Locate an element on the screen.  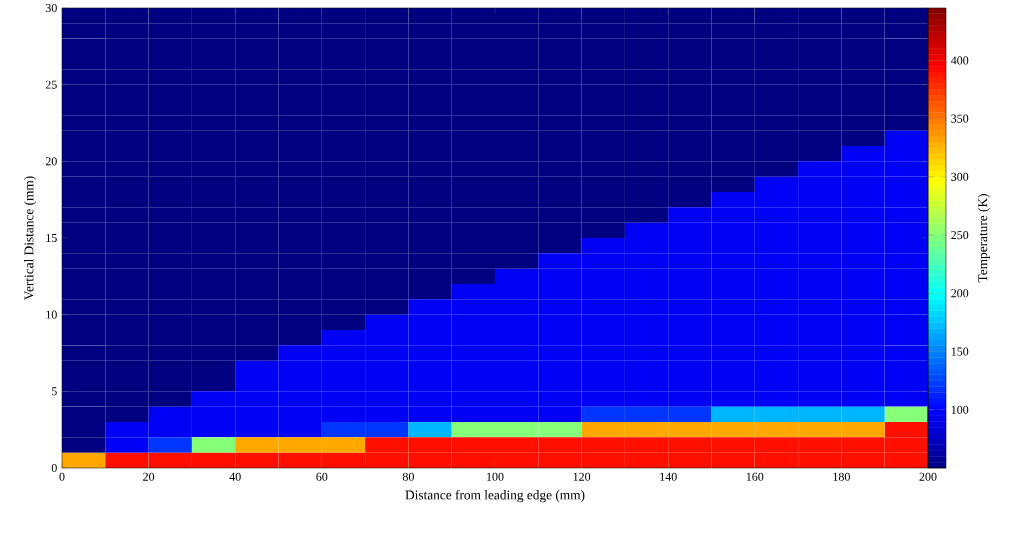
color-bar-label: 100 is located at coordinates (960, 409).